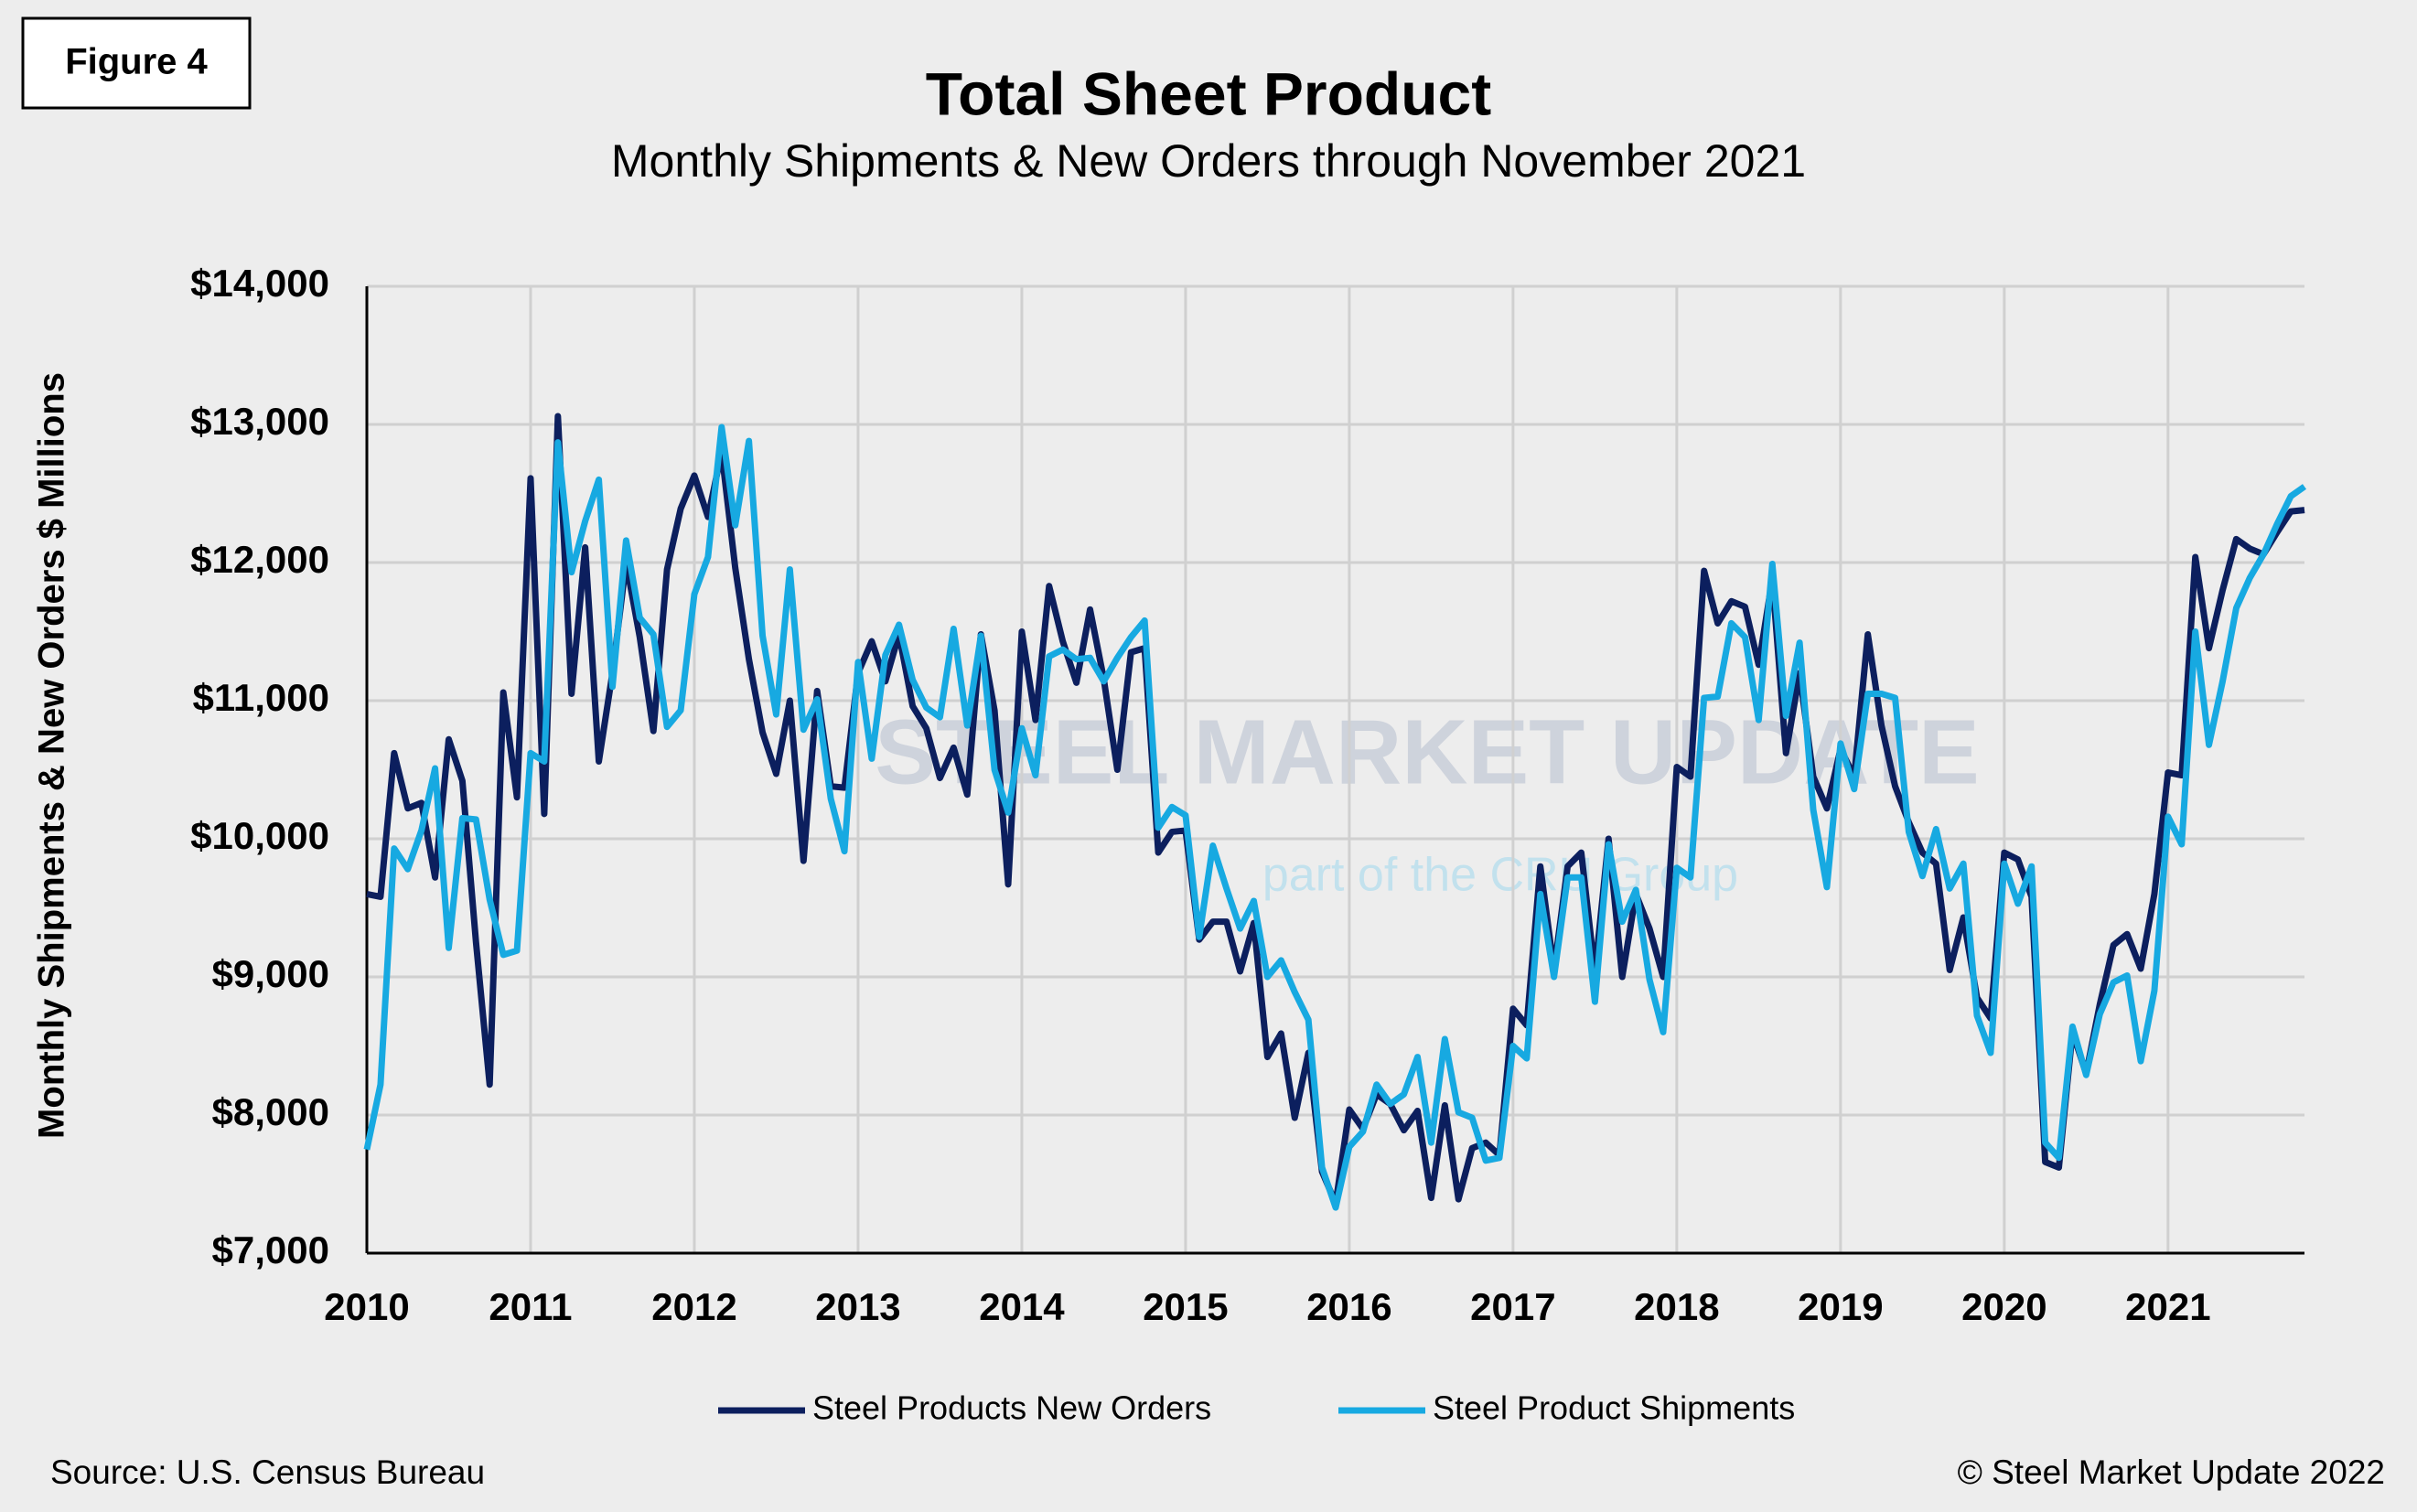 The height and width of the screenshot is (1512, 2417). I want to click on source: Source: U.S. Census Bureau, so click(267, 1472).